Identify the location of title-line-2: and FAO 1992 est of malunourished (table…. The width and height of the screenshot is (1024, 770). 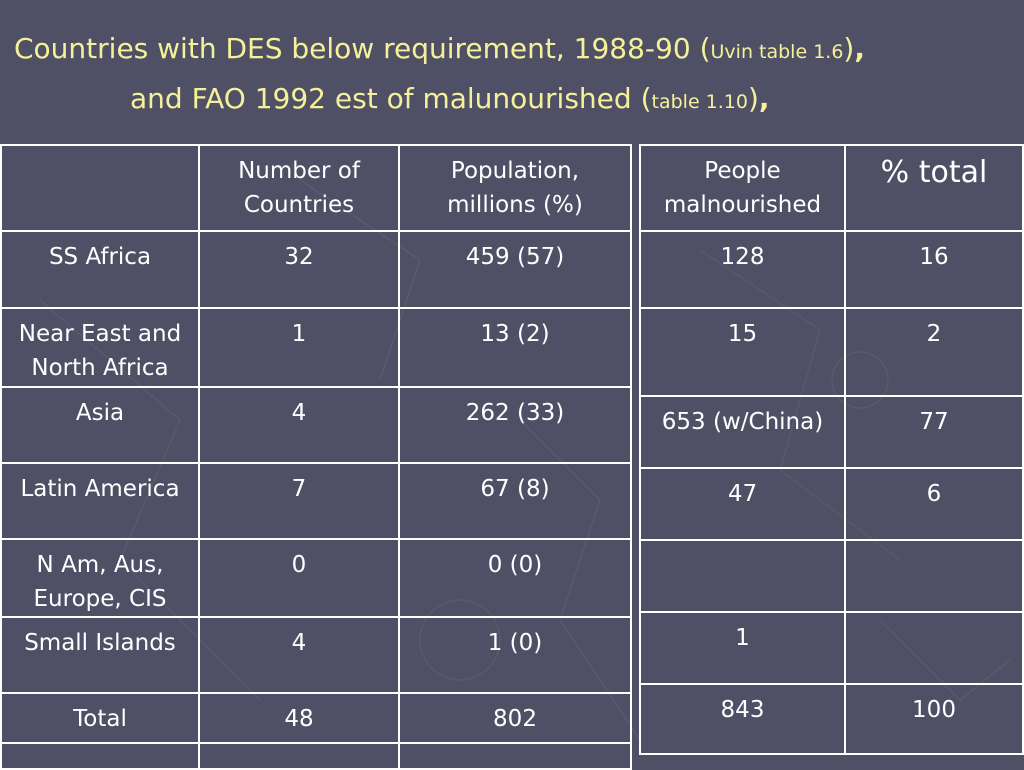
(450, 98).